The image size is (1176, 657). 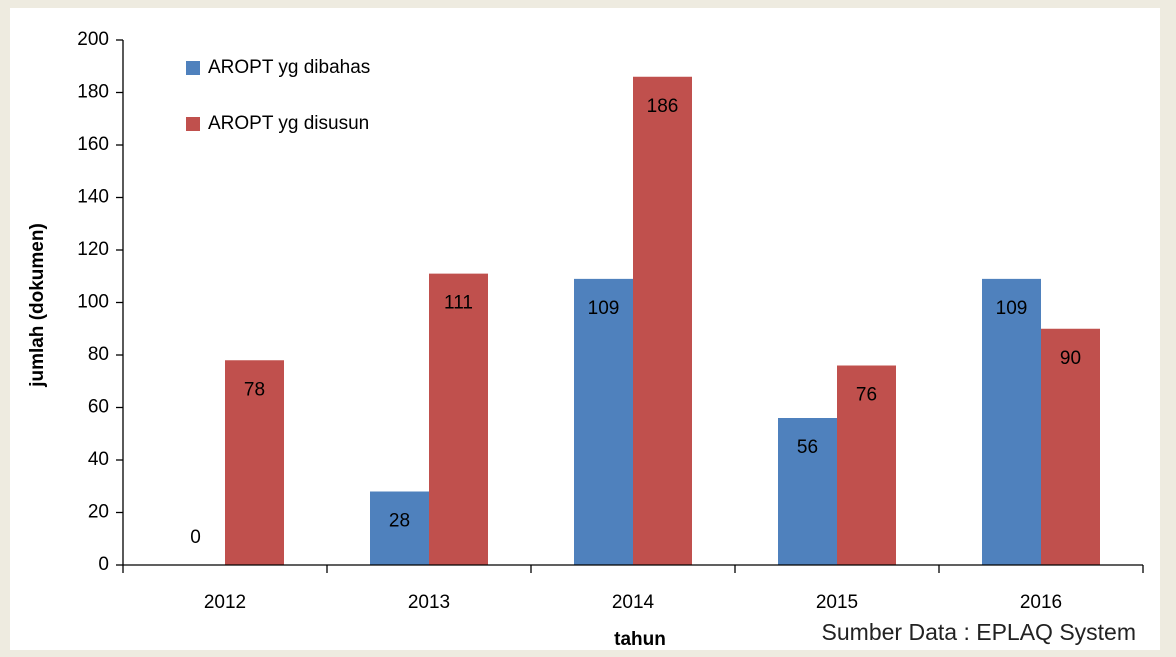 I want to click on y-axis-label: jumlah (dokumen), so click(x=37, y=305).